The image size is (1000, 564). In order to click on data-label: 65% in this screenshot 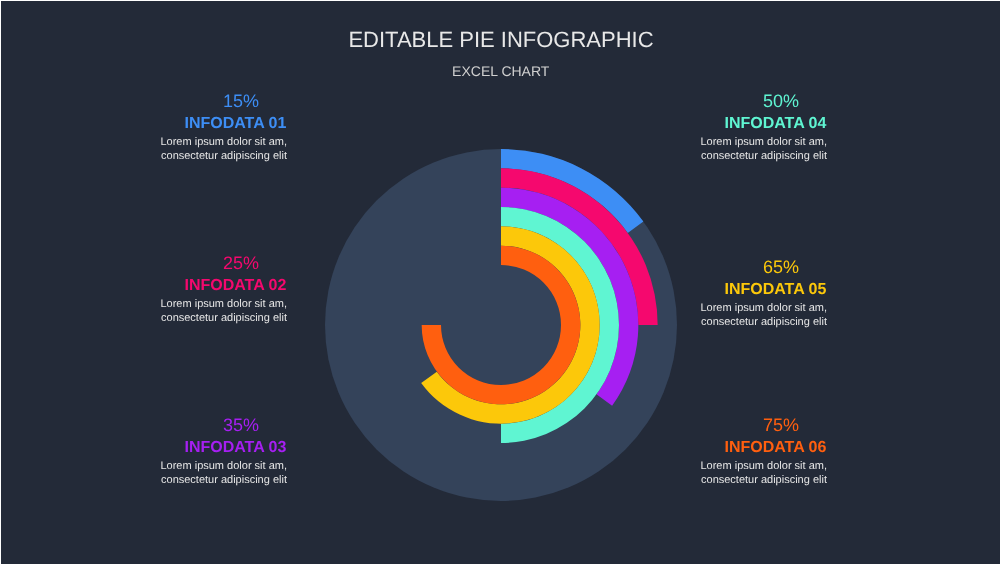, I will do `click(781, 267)`.